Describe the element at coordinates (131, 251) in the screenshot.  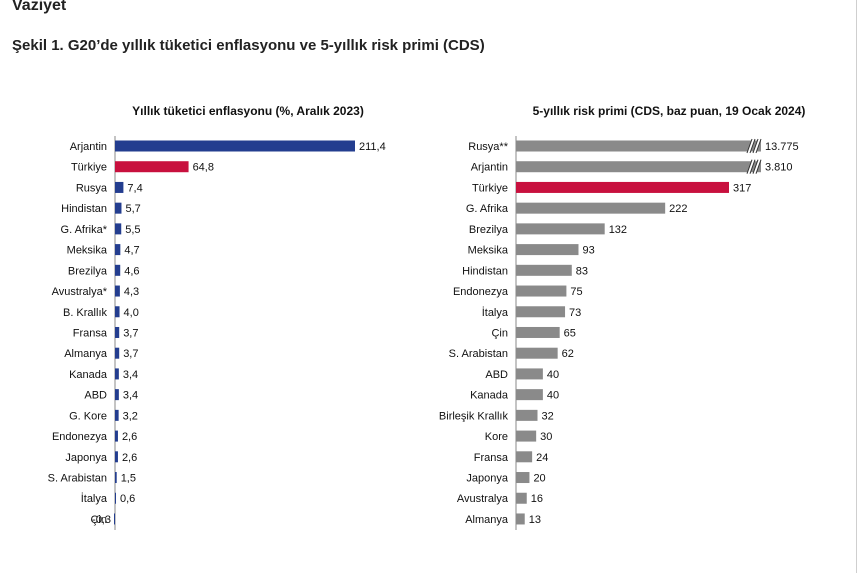
I see `left-value-label: 4,7` at that location.